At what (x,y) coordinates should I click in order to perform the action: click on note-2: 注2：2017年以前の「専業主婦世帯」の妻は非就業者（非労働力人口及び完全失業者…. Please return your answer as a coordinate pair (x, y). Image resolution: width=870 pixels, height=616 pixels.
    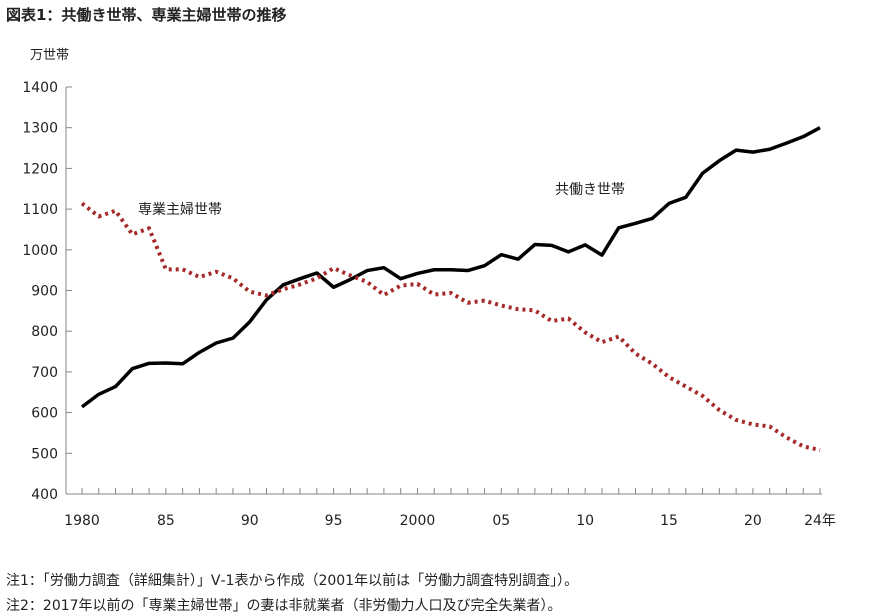
    Looking at the image, I should click on (284, 606).